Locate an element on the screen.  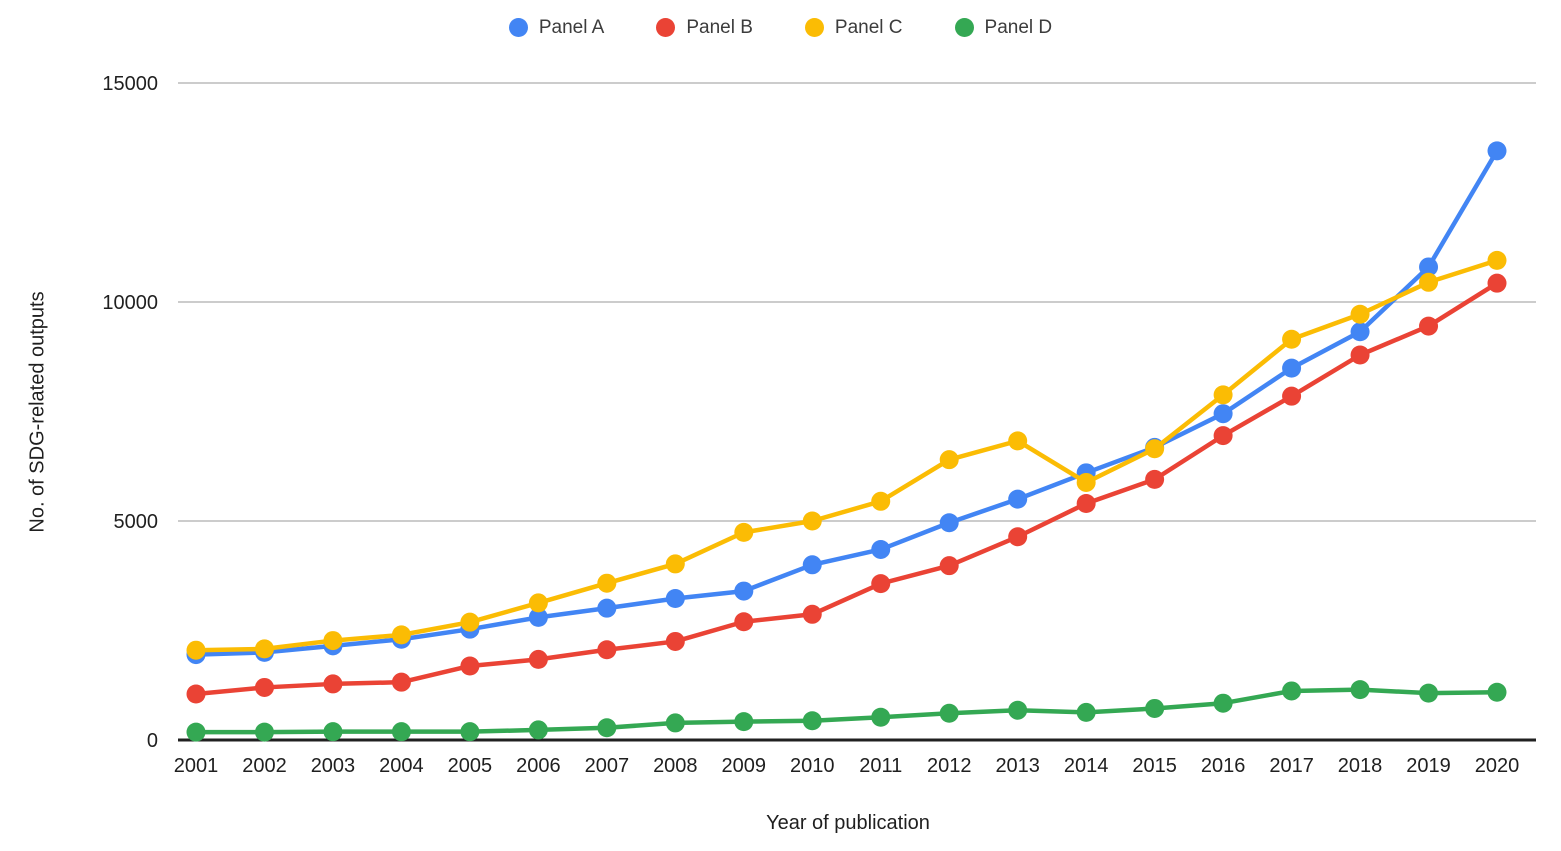
x-tick-label: 2010 is located at coordinates (812, 766).